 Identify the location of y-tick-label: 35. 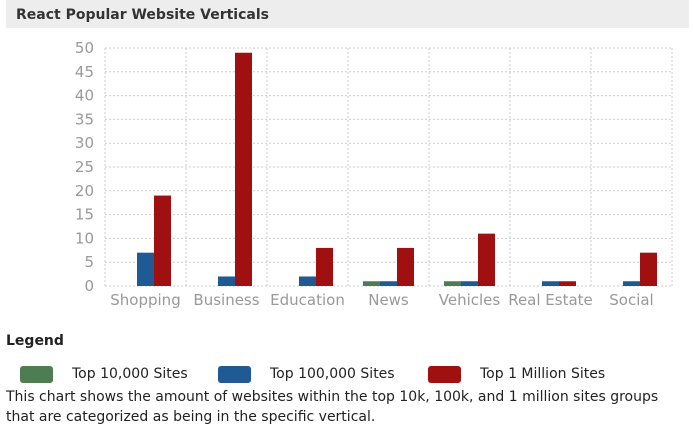
(84, 119).